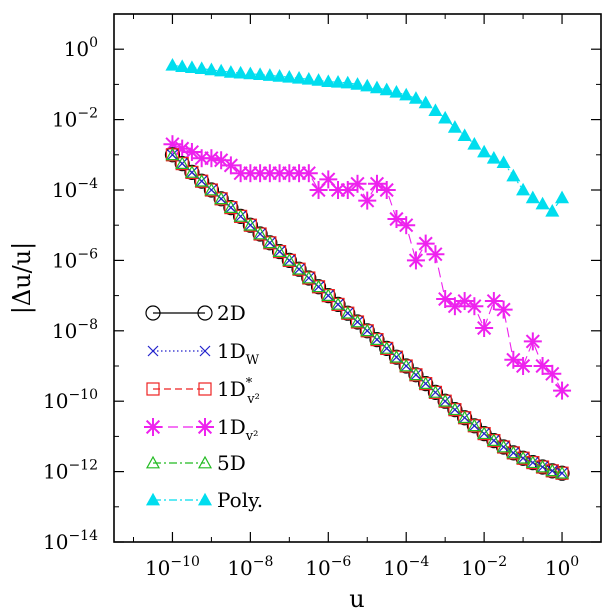 This screenshot has height=614, width=614. Describe the element at coordinates (87, 254) in the screenshot. I see `y-tick-exponent: −6` at that location.